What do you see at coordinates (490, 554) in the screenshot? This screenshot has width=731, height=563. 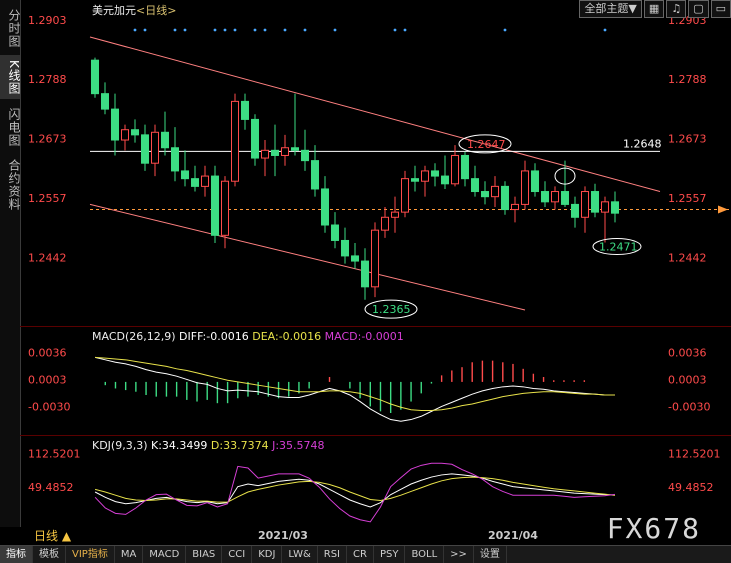 I see `tab-settings: 设置` at bounding box center [490, 554].